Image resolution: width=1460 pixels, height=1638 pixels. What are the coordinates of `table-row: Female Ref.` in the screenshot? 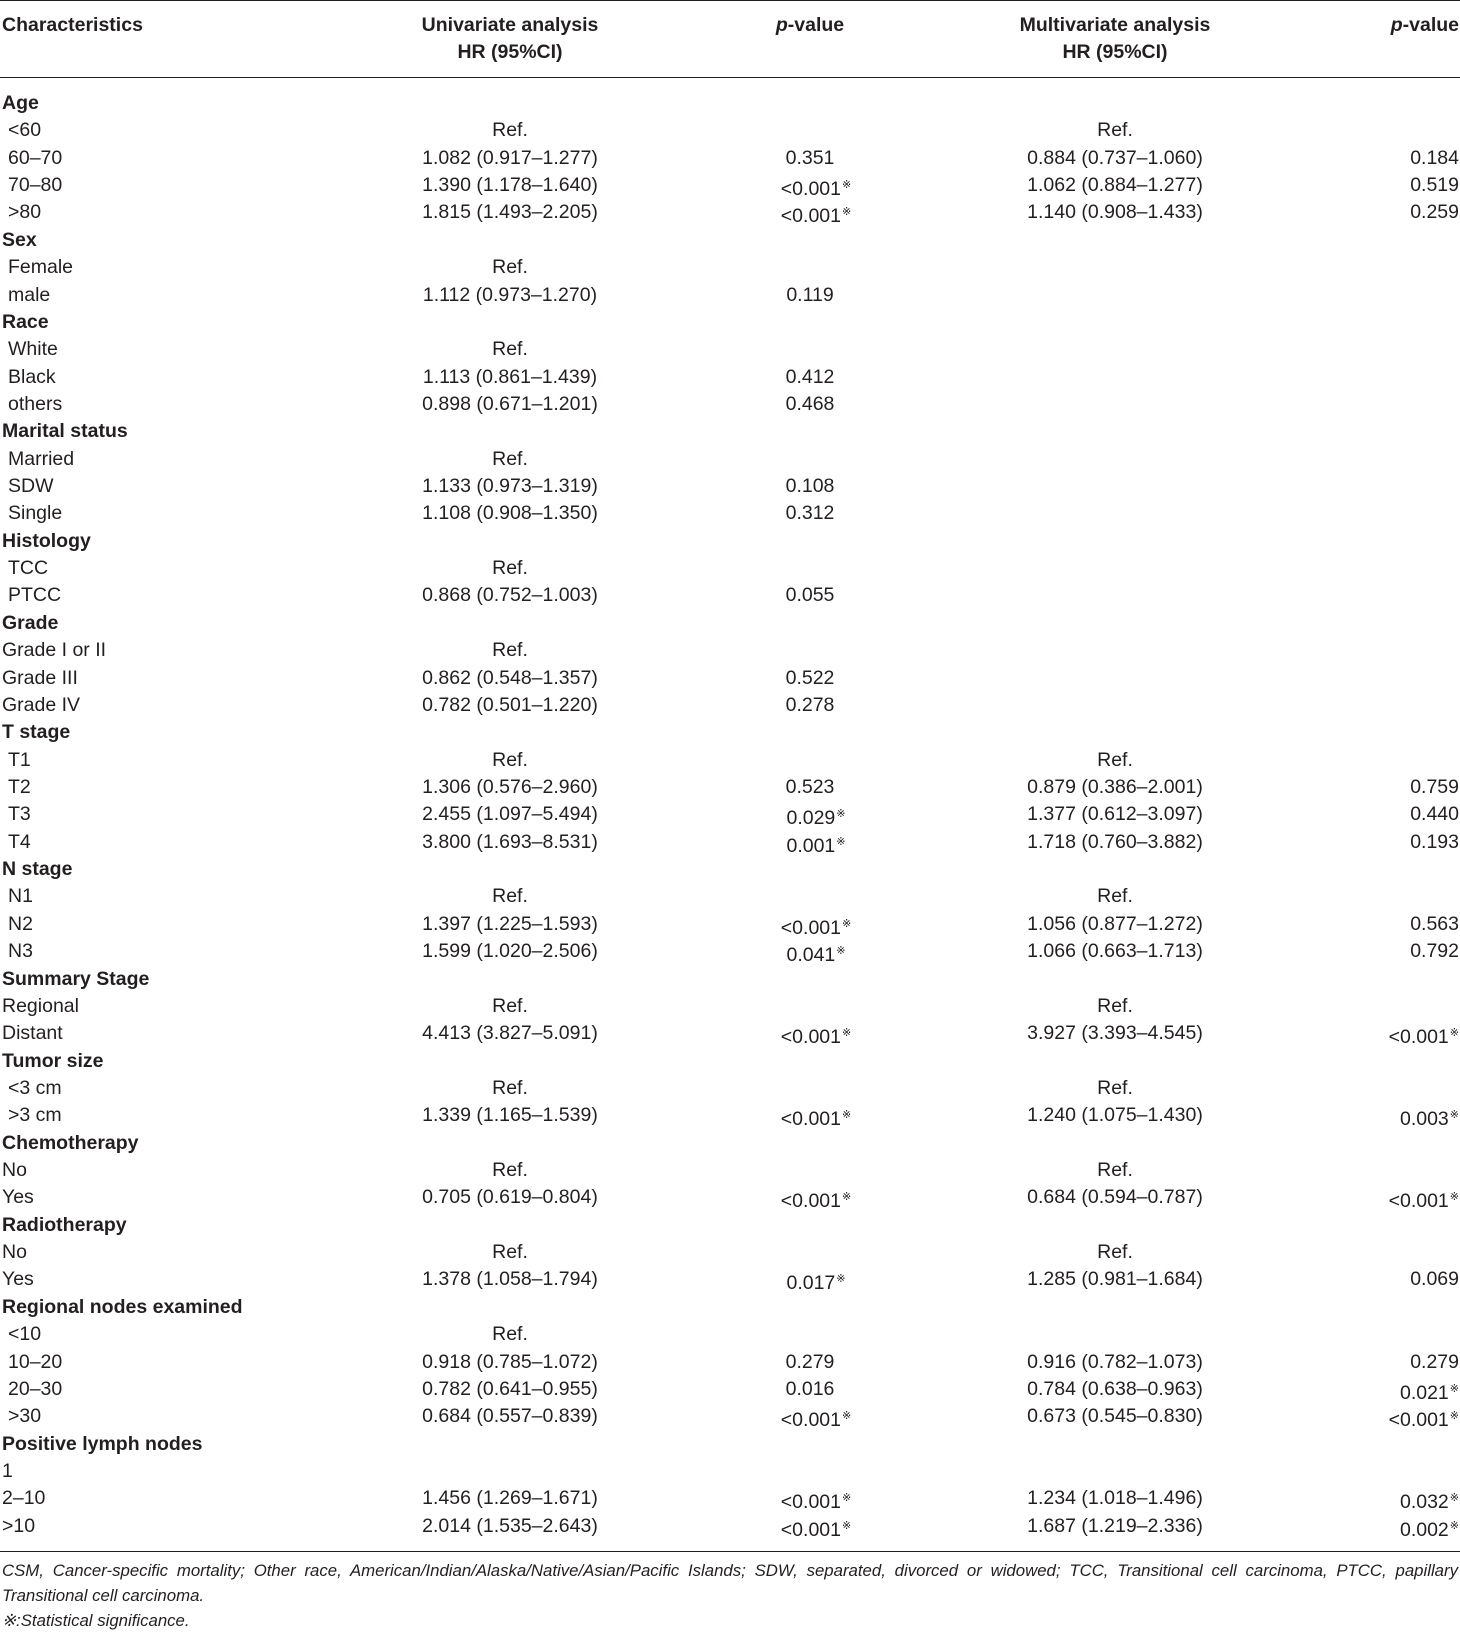 It's located at (730, 267).